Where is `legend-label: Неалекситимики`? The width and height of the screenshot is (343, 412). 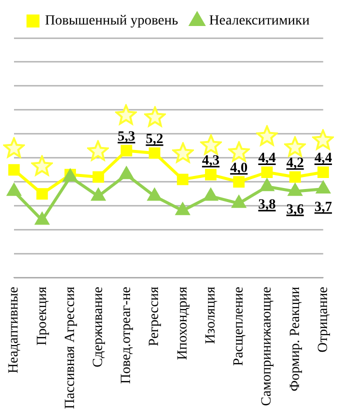 legend-label: Неалекситимики is located at coordinates (259, 21).